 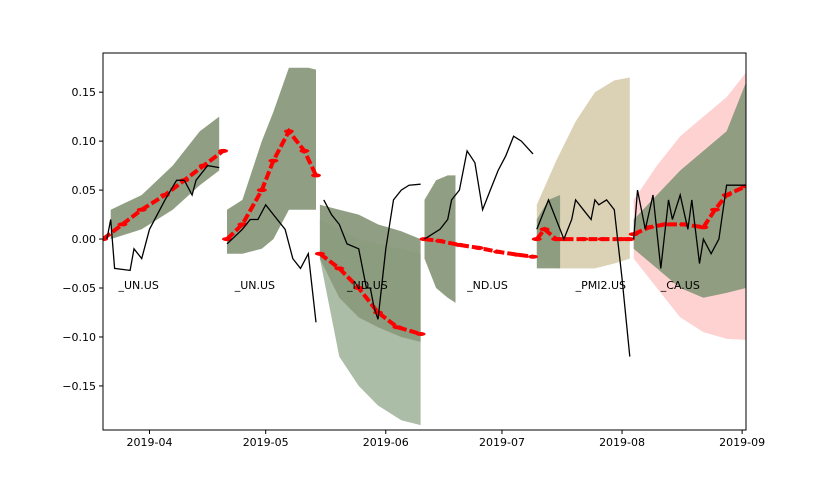 I want to click on y-tick-label-5: 0.10, so click(x=84, y=141).